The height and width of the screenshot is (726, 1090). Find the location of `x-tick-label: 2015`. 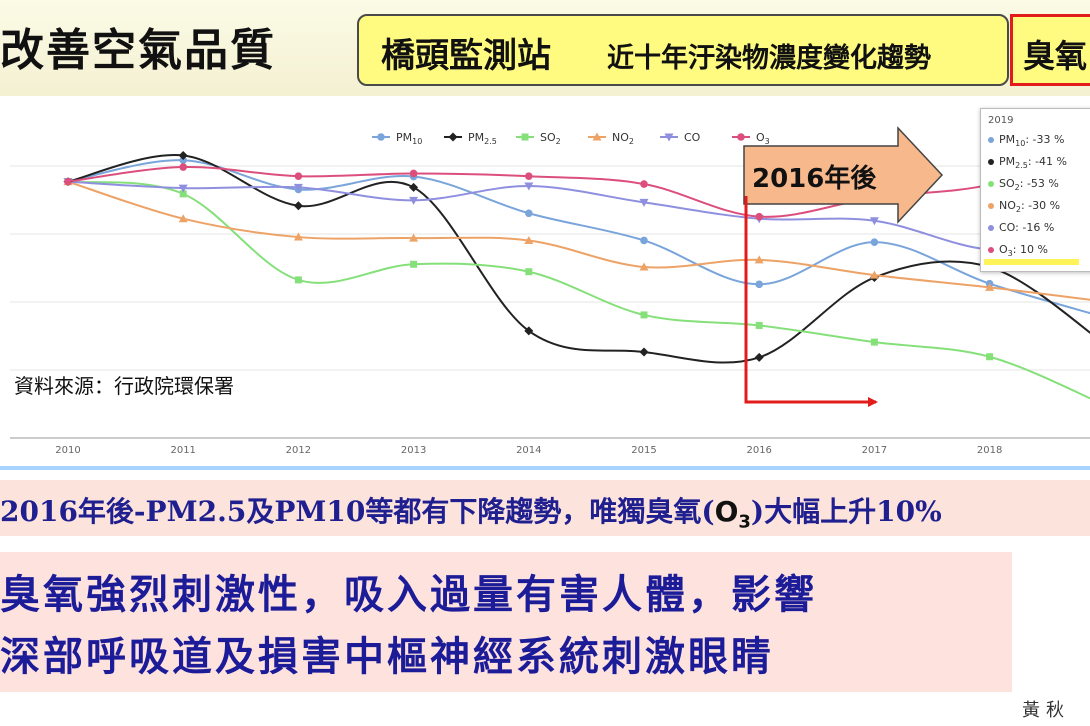

x-tick-label: 2015 is located at coordinates (643, 450).